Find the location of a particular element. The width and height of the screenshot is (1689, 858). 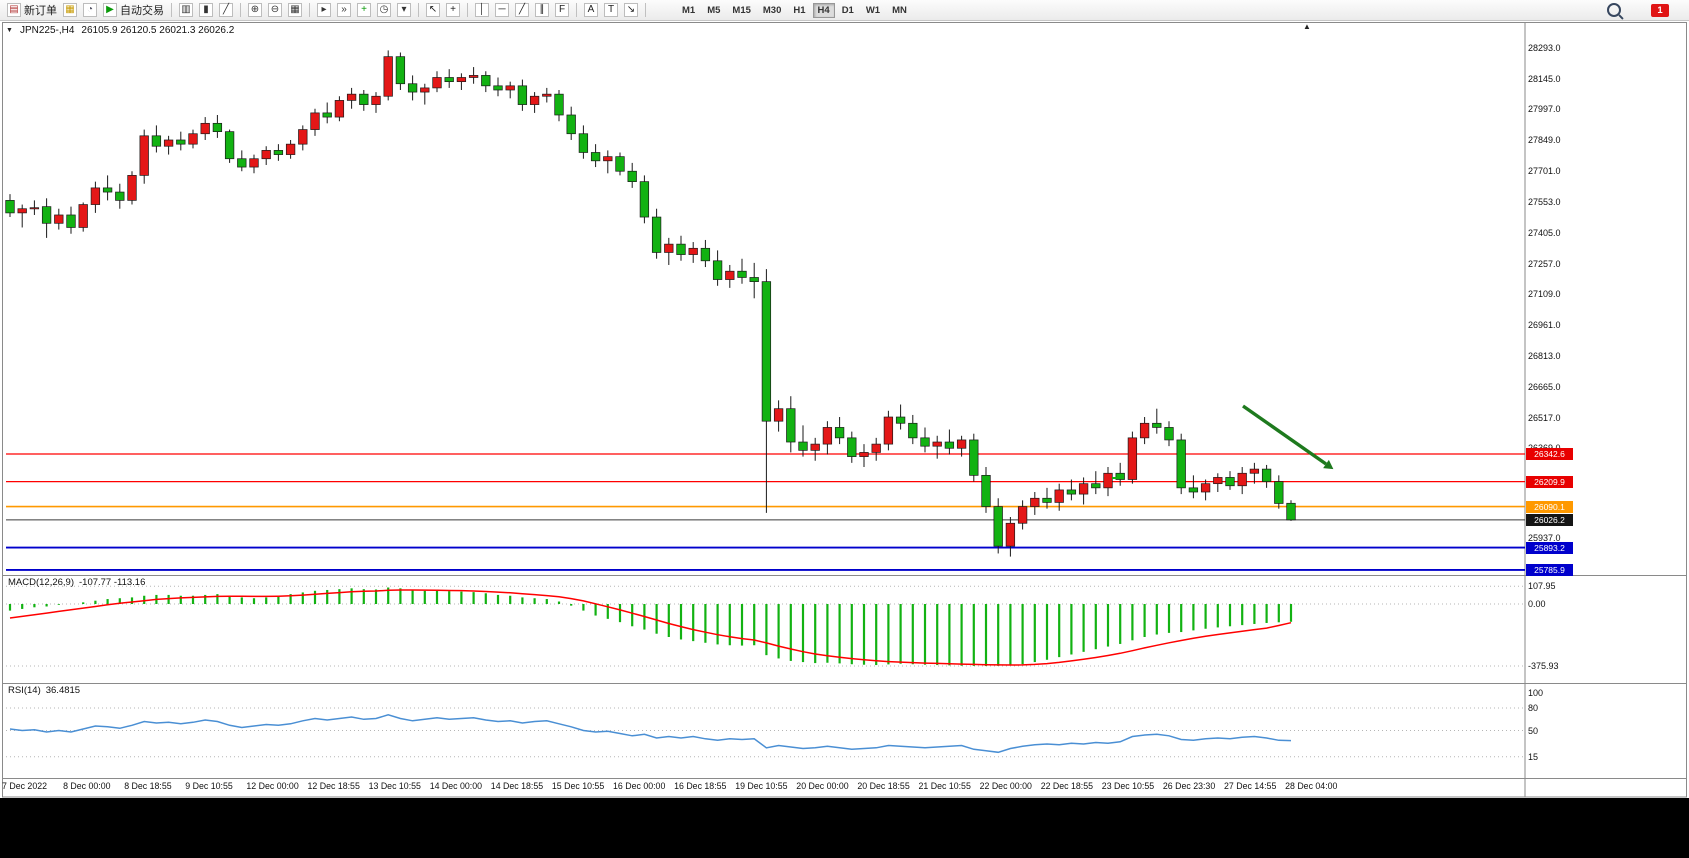

text-label-icon: T is located at coordinates (611, 10).